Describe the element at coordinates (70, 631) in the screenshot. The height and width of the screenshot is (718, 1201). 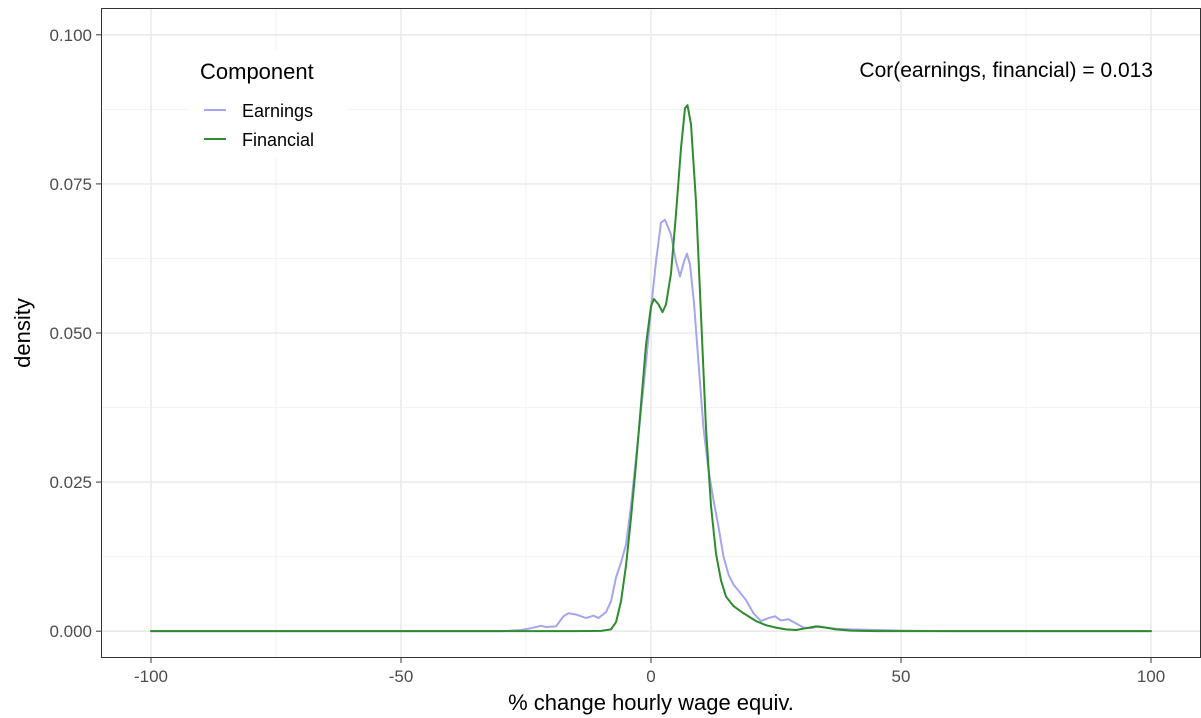
I see `y-tick-label: 0.000` at that location.